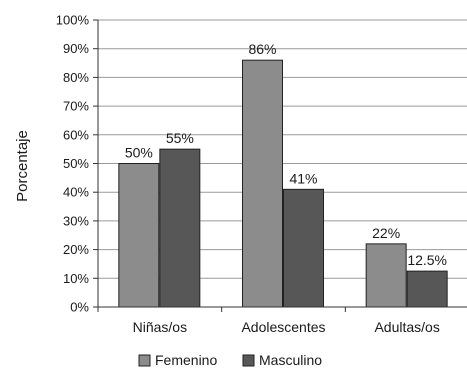 Image resolution: width=467 pixels, height=372 pixels. I want to click on data-label: 22%, so click(386, 233).